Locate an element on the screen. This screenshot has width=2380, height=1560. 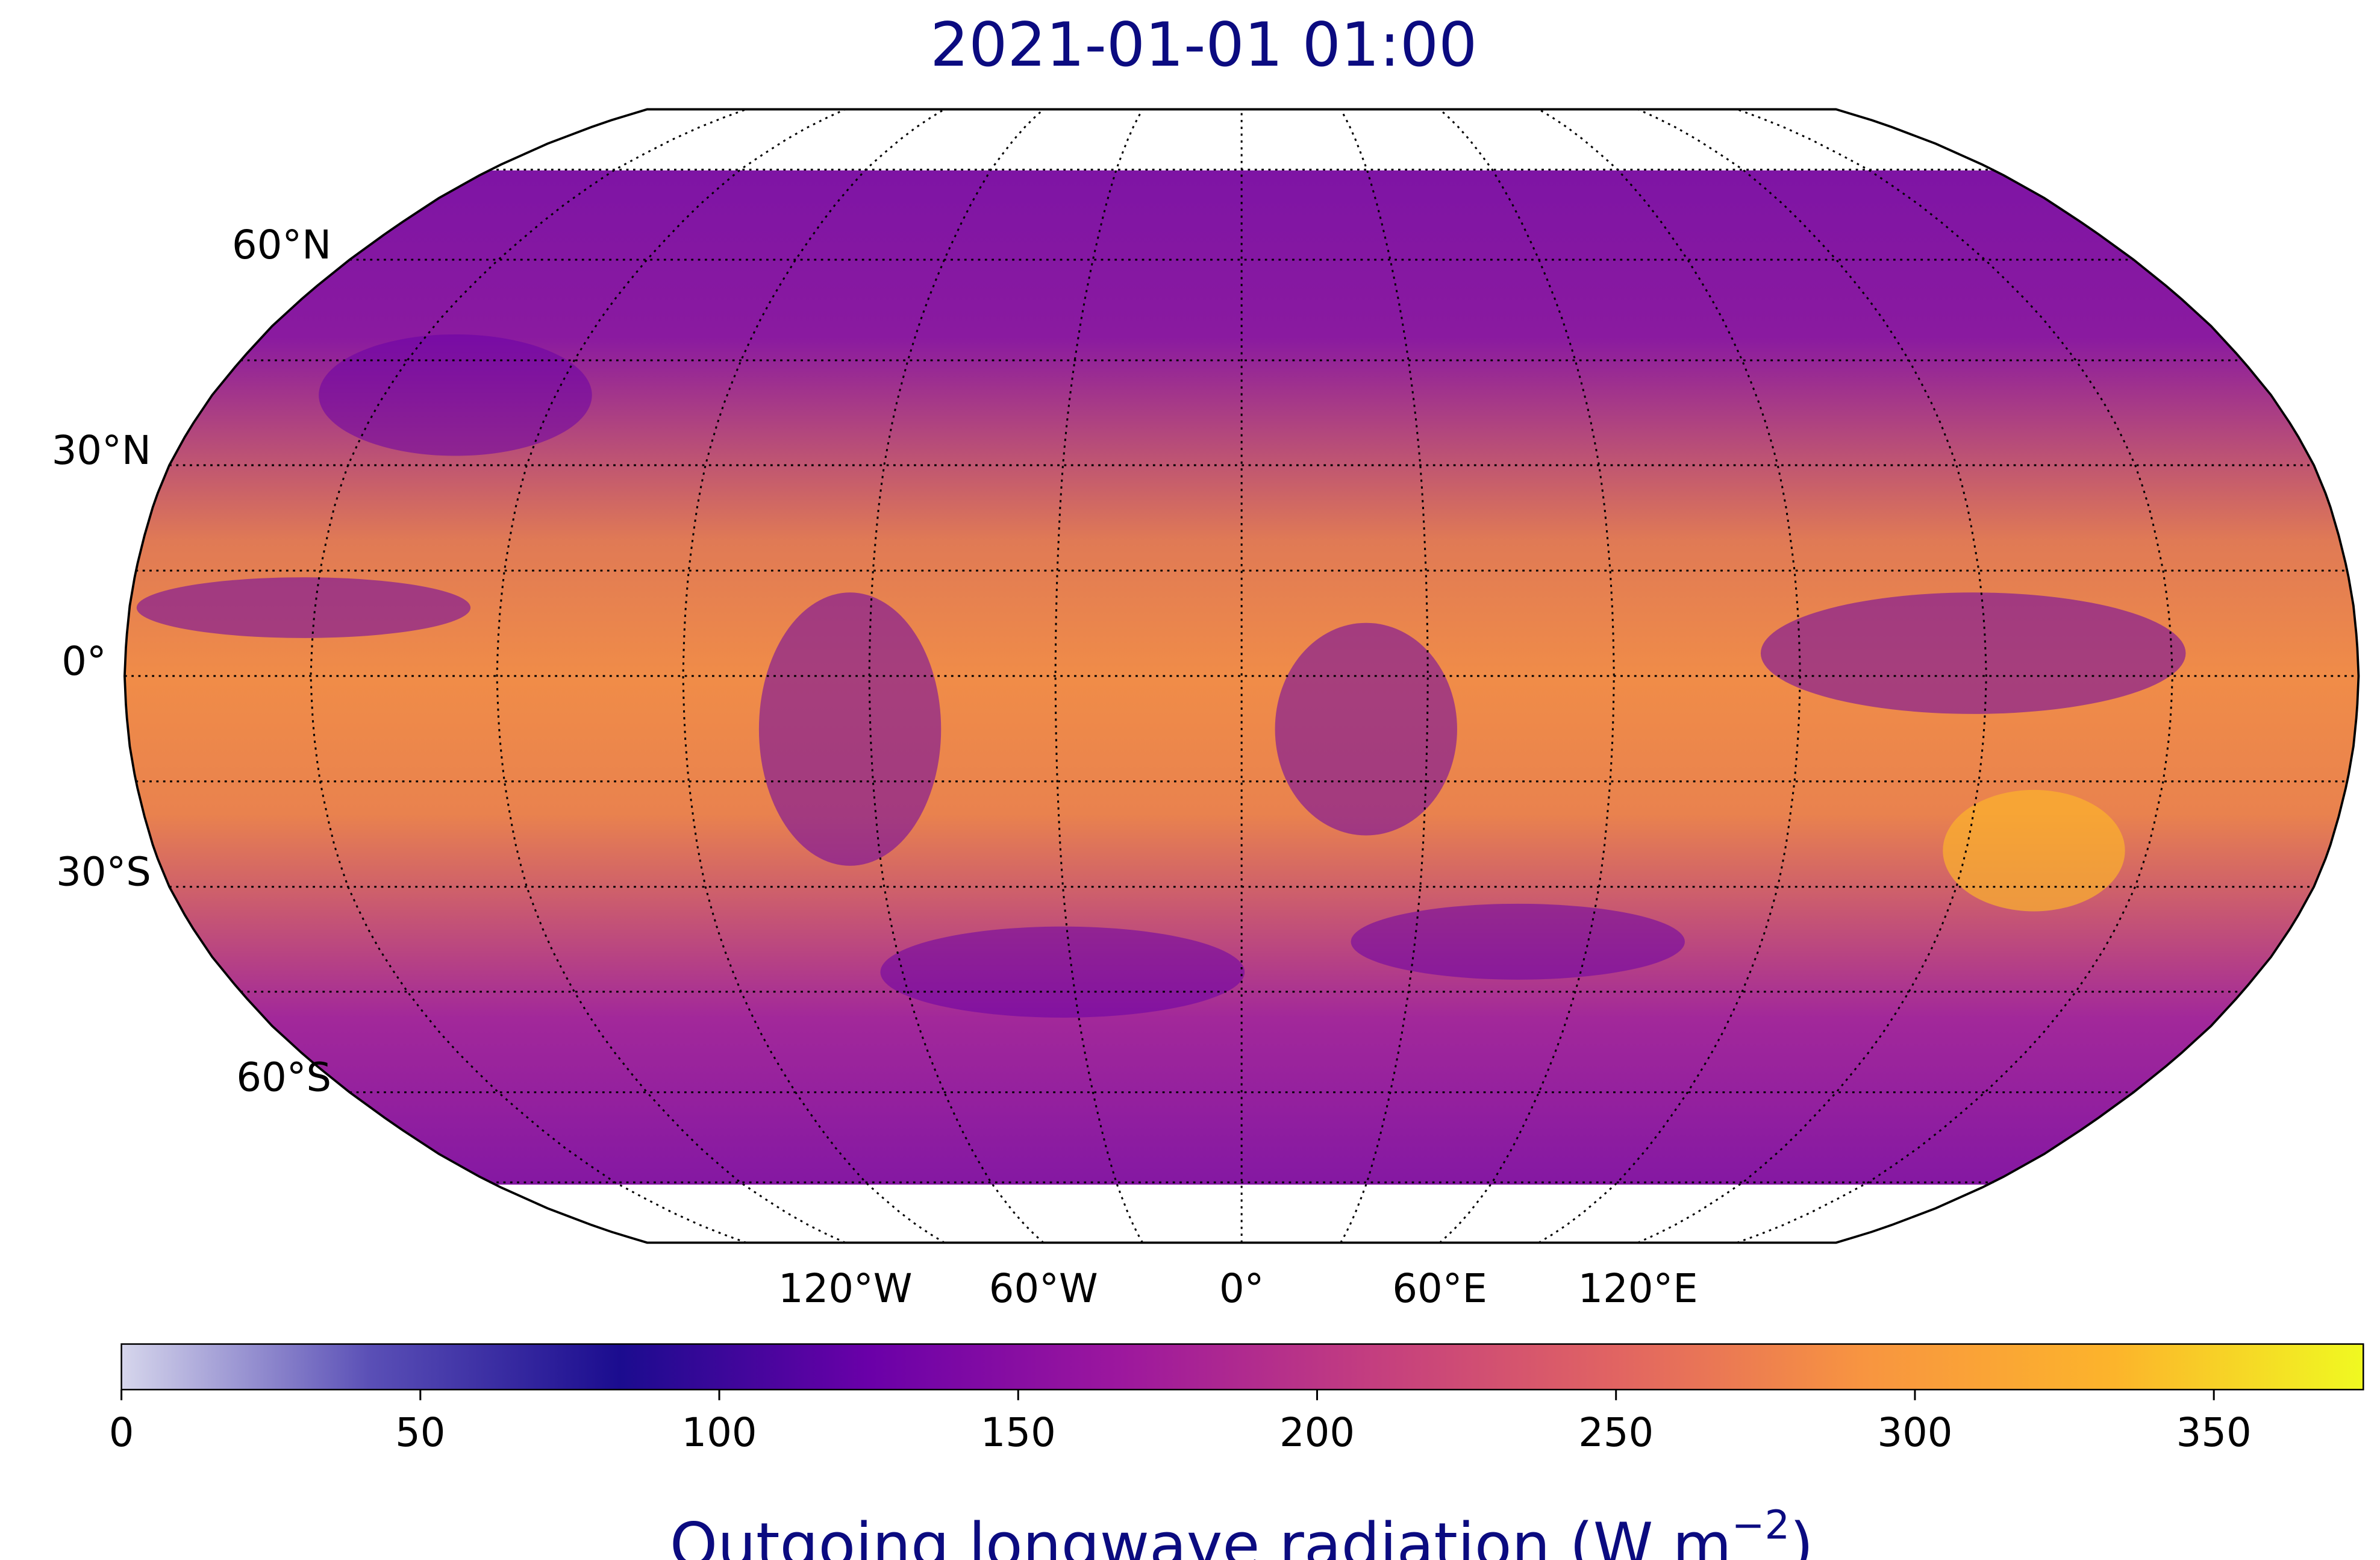
map-title: 2021-01-01 01:00 is located at coordinates (1203, 45).